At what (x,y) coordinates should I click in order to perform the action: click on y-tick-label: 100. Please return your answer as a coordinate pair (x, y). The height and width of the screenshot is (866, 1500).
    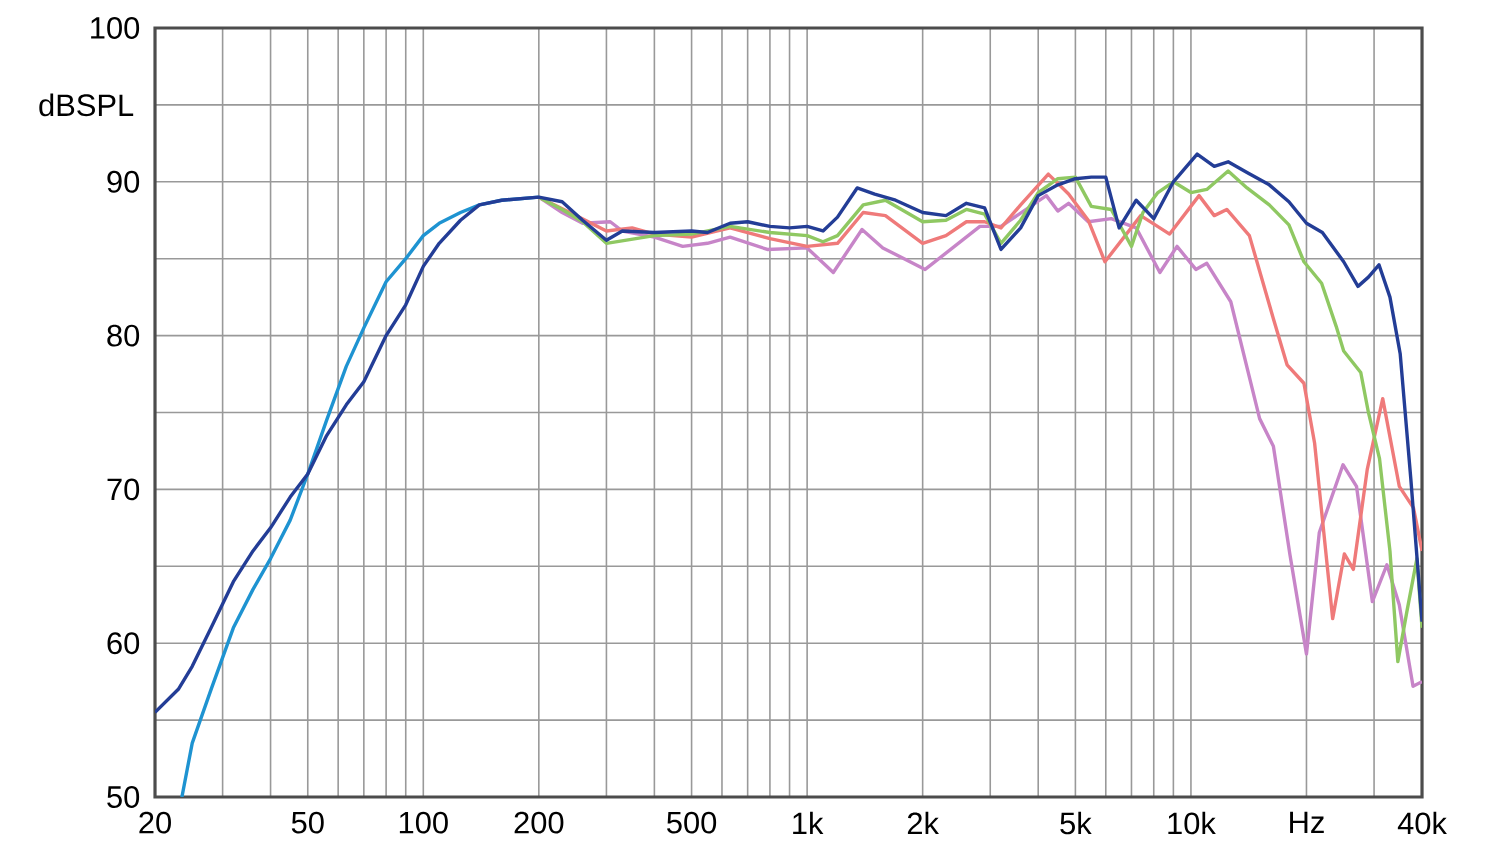
    Looking at the image, I should click on (115, 28).